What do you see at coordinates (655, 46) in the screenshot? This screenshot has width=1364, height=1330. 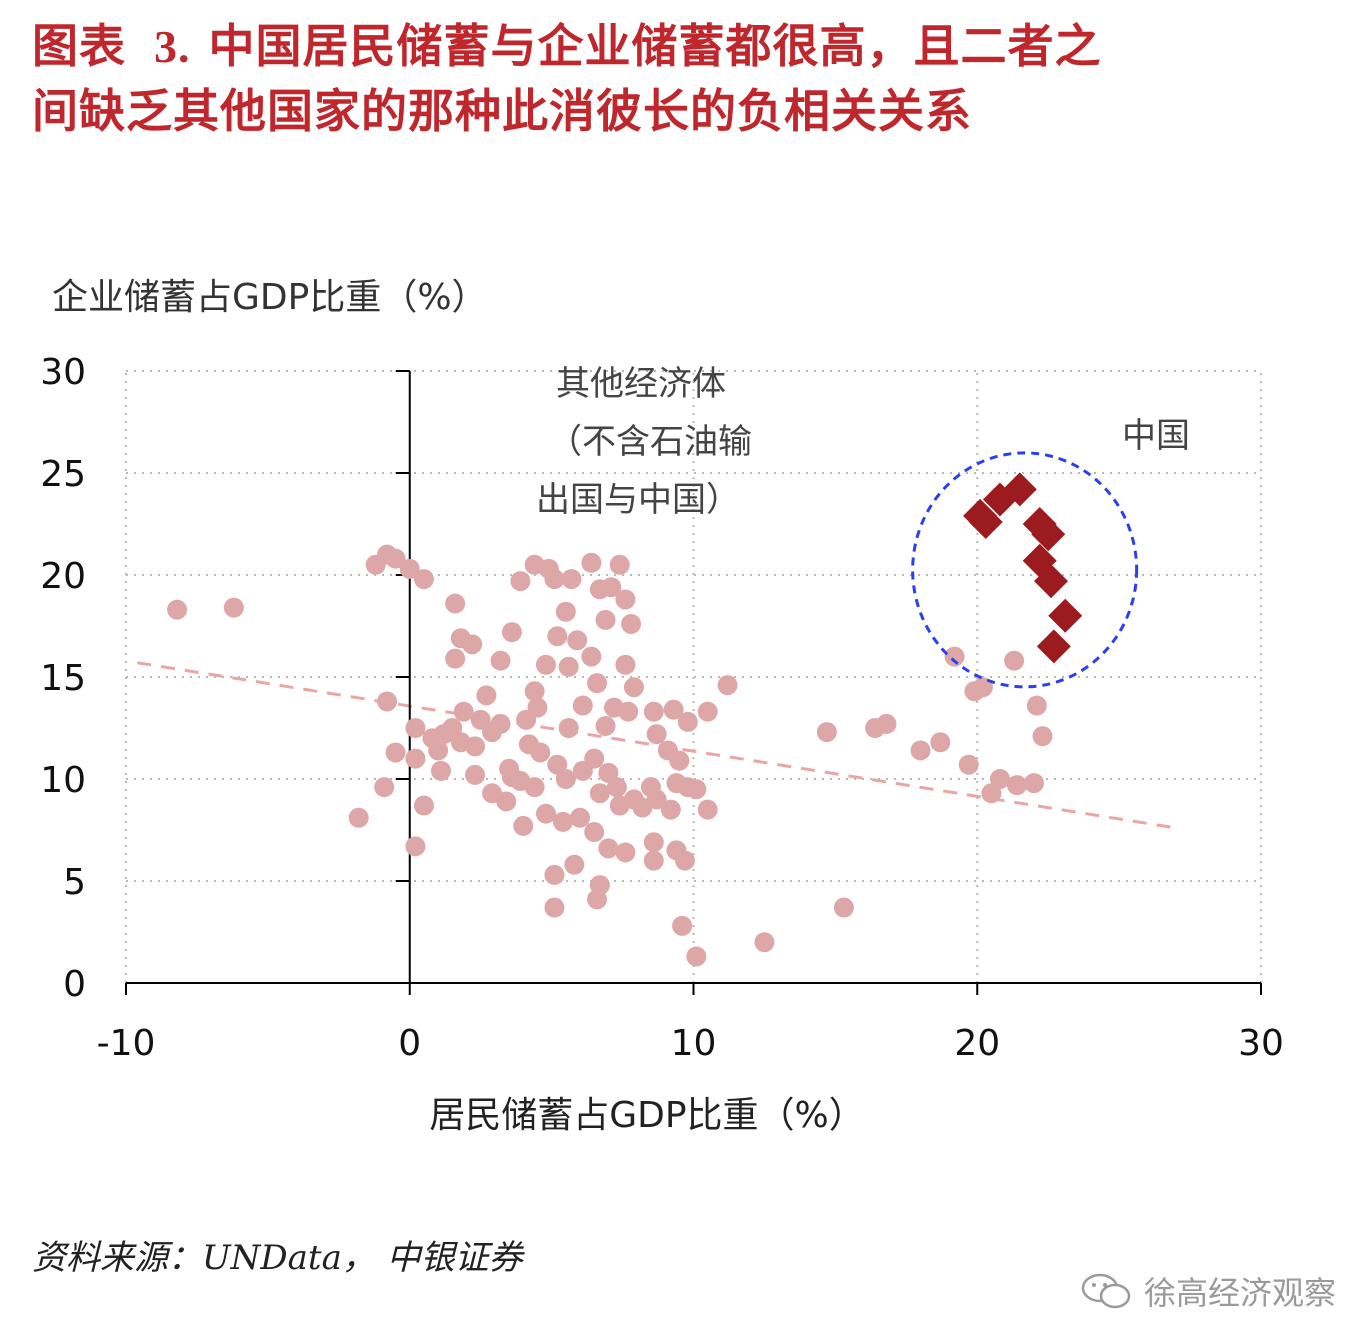 I see `title-text-line1: 中国居民储蓄与企业储蓄都很高，且二者之` at bounding box center [655, 46].